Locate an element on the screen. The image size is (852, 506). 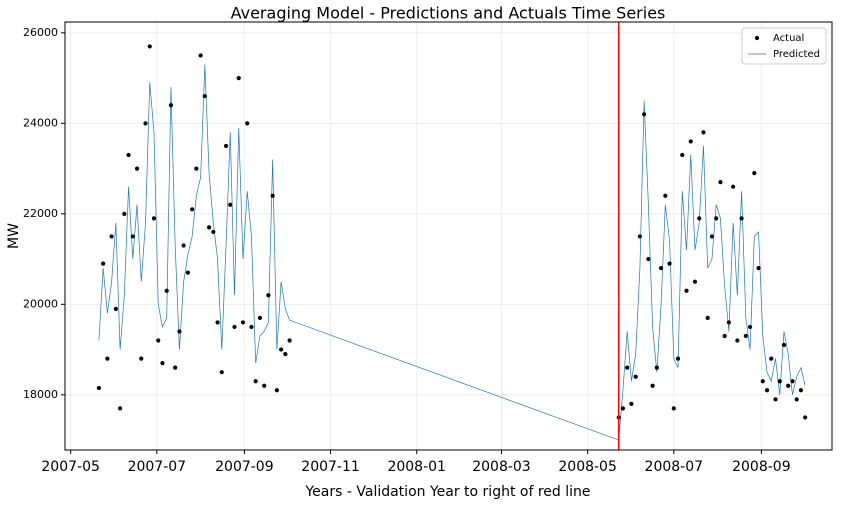
y-tick-label: 18000 is located at coordinates (40, 394).